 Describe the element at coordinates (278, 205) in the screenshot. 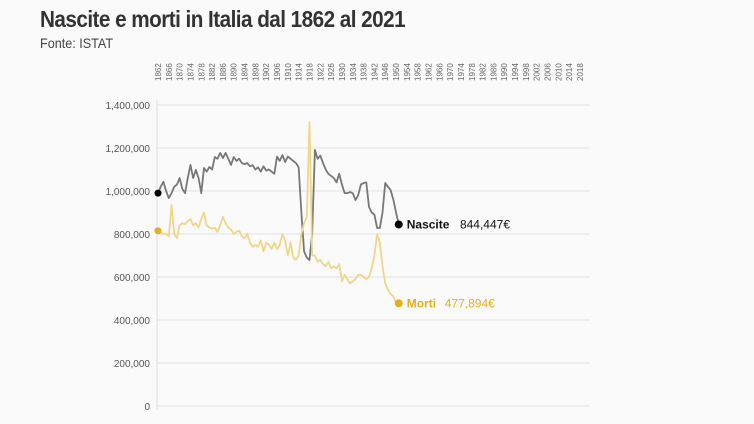

I see `series-line-nascite` at that location.